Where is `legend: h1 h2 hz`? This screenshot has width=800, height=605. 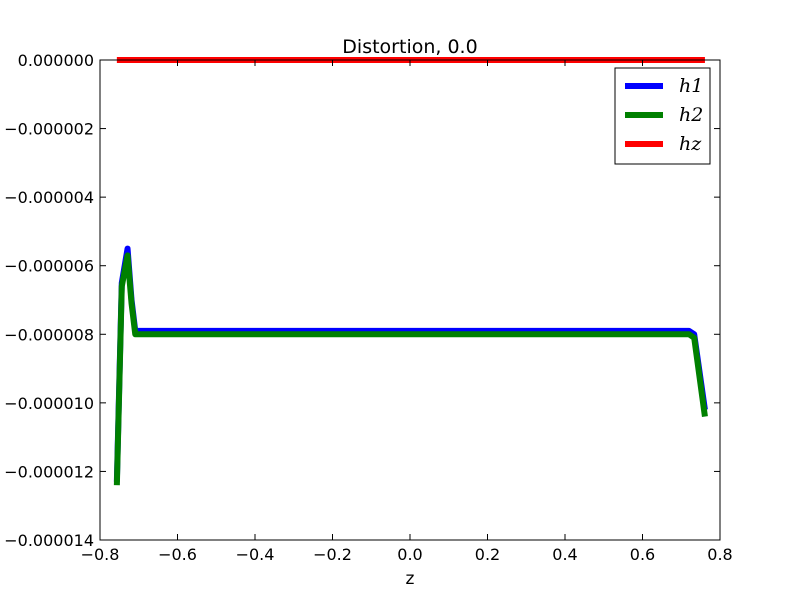
legend: h1 h2 hz is located at coordinates (662, 116).